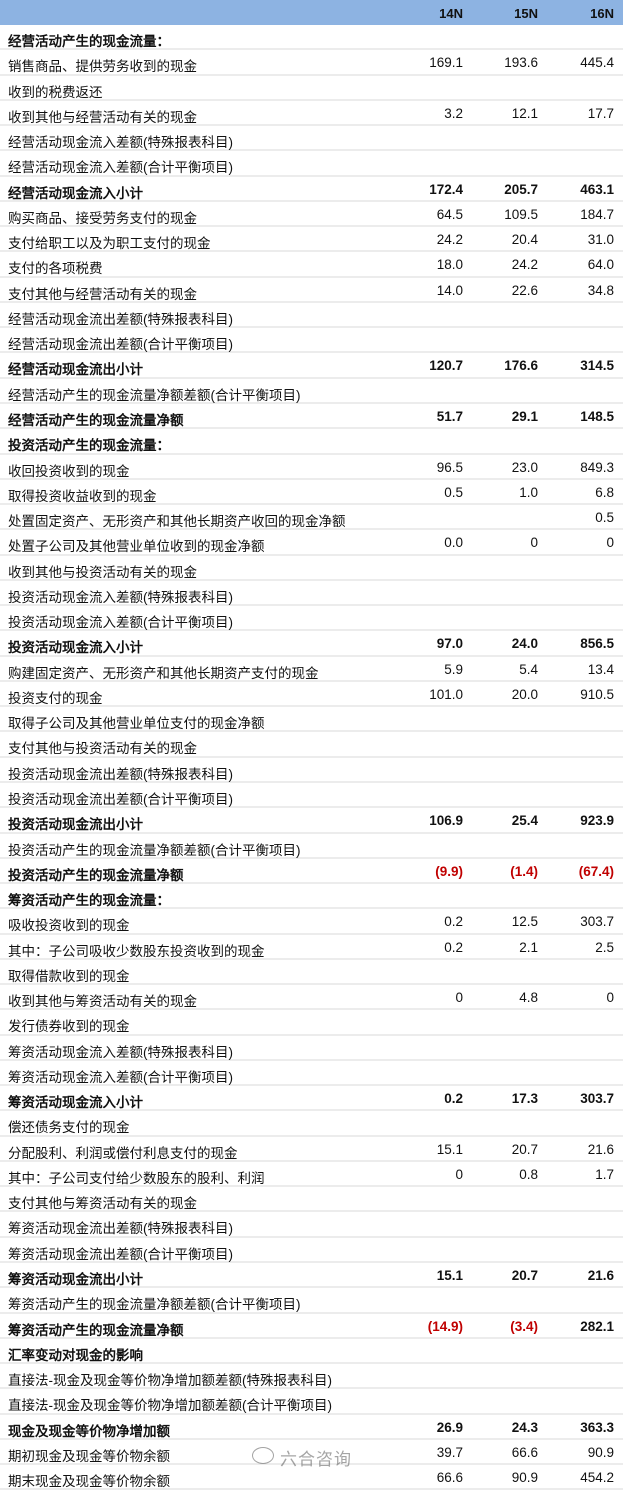 This screenshot has width=623, height=1491. What do you see at coordinates (597, 694) in the screenshot?
I see `cell-value: 910.5` at bounding box center [597, 694].